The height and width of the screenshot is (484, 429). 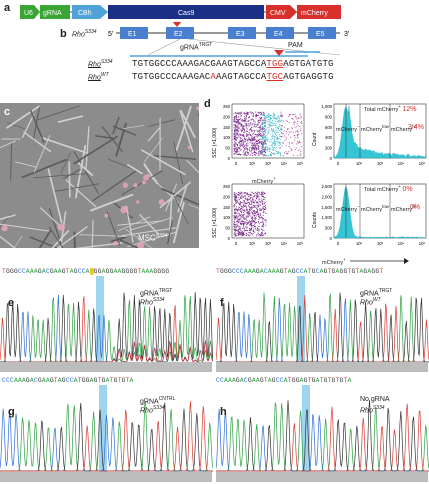 I want to click on x-tick-label: 0, so click(x=236, y=243).